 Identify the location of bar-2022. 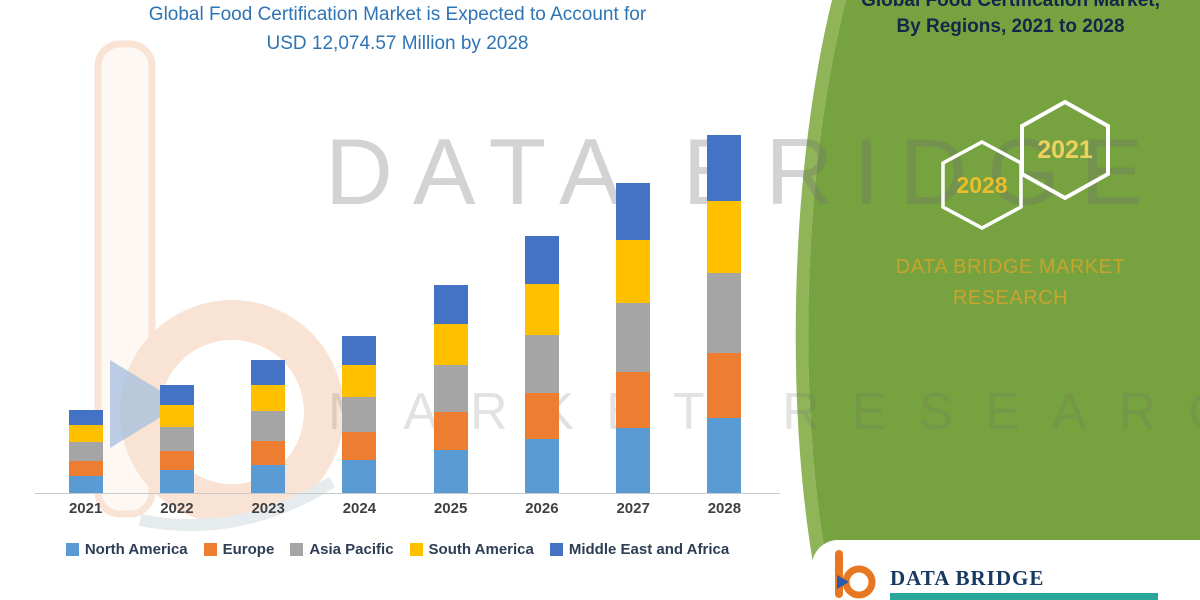
(176, 439).